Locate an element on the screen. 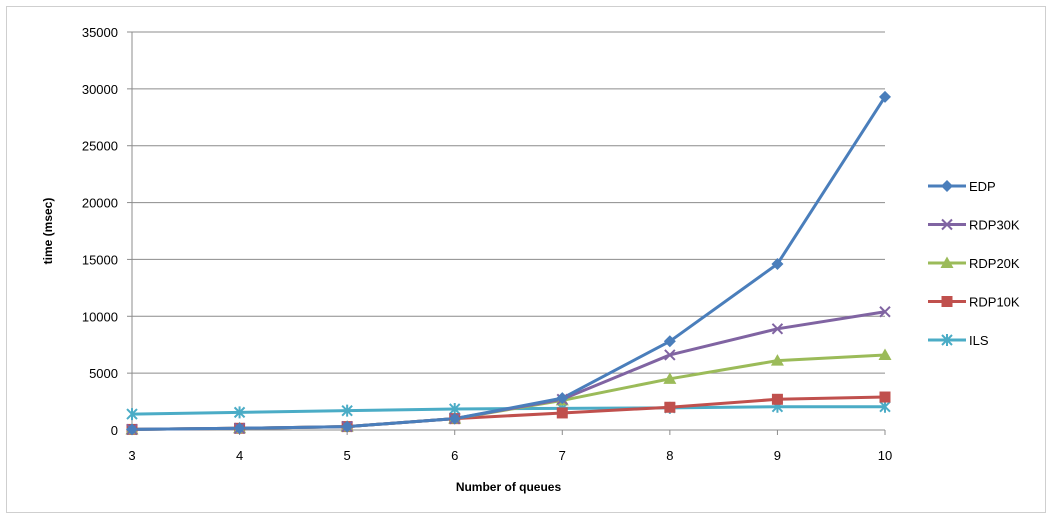 The image size is (1052, 519). legend-label-rdp10k: RDP10K is located at coordinates (994, 302).